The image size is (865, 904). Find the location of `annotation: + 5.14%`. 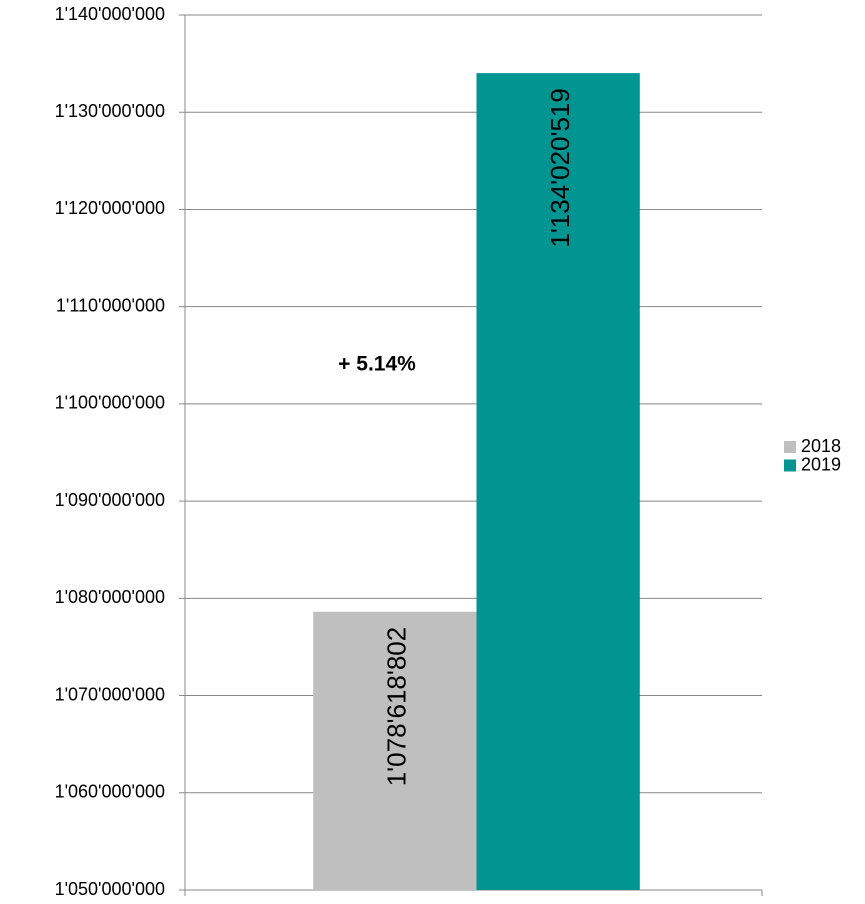

annotation: + 5.14% is located at coordinates (377, 364).